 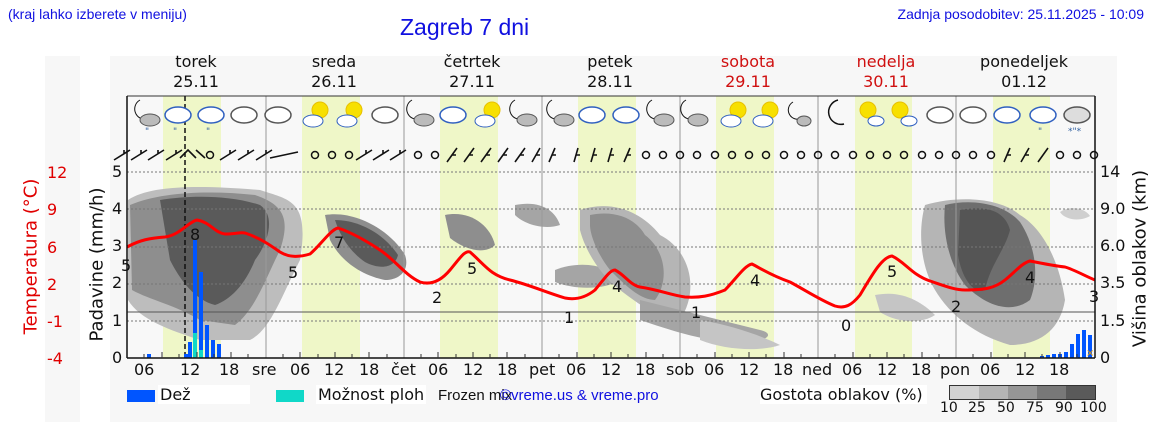 What do you see at coordinates (334, 71) in the screenshot?
I see `day-header: sreda 26.11` at bounding box center [334, 71].